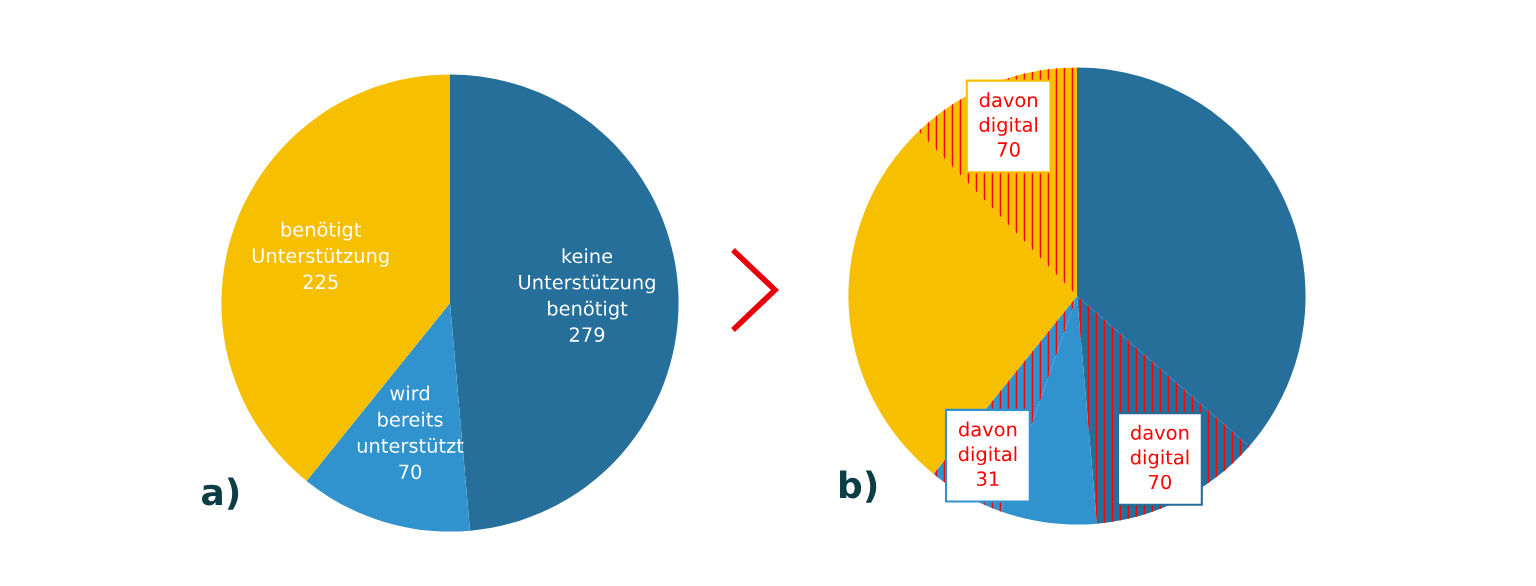 This screenshot has width=1536, height=586. I want to click on text: b), so click(858, 486).